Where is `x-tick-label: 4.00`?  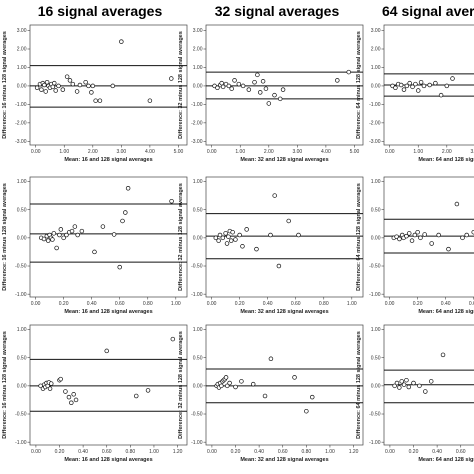 x-tick-label: 4.00 is located at coordinates (326, 152).